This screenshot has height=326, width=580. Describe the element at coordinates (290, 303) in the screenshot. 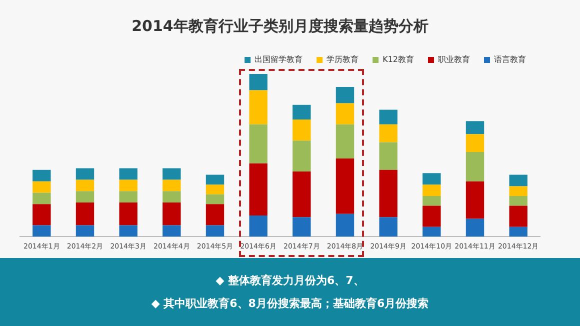

I see `text: ◆ 其中职业教育6、8月份搜索最高；基础教育6月份搜索` at that location.